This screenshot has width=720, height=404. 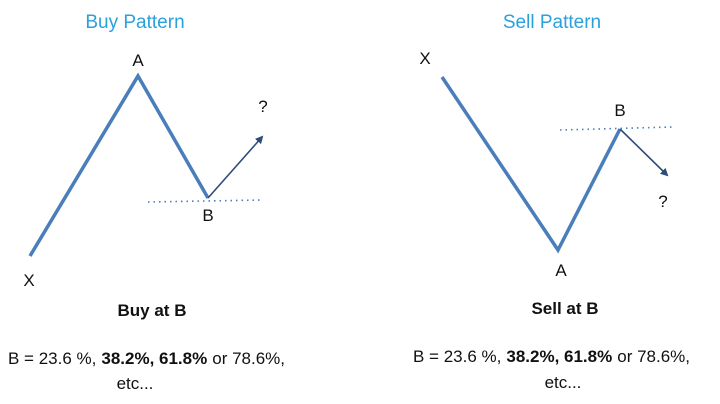 I want to click on panel-title: Sell Pattern, so click(x=552, y=22).